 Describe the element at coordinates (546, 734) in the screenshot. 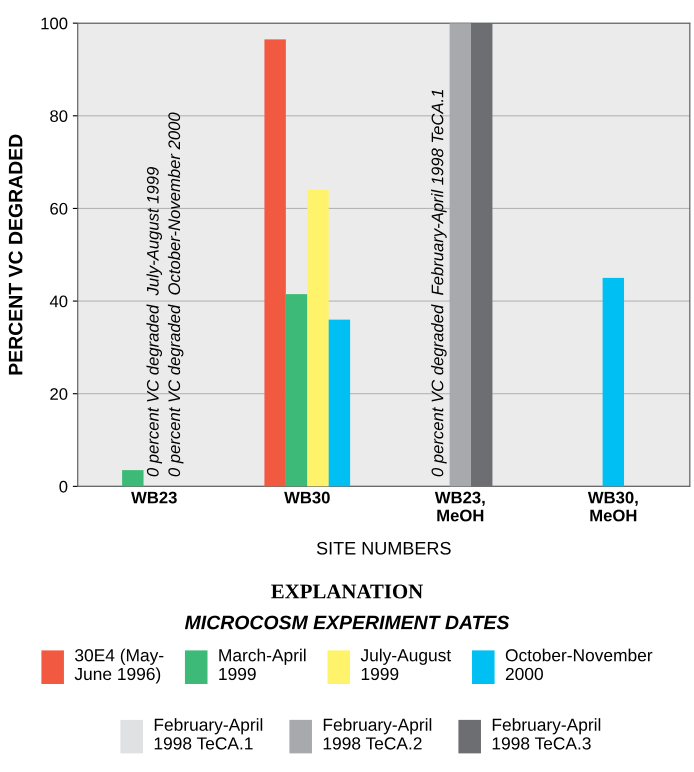

I see `legend-label: February-April 1998 TeCA.3` at that location.